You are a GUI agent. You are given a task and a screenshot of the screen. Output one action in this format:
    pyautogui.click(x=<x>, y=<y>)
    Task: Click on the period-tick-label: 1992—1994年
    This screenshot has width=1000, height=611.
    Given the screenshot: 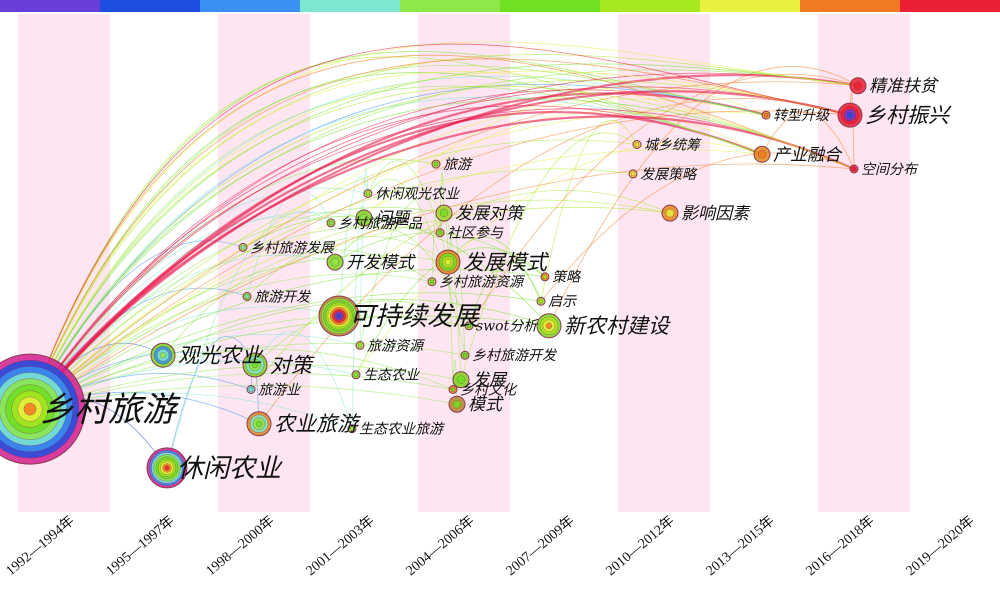 What is the action you would take?
    pyautogui.click(x=40, y=546)
    